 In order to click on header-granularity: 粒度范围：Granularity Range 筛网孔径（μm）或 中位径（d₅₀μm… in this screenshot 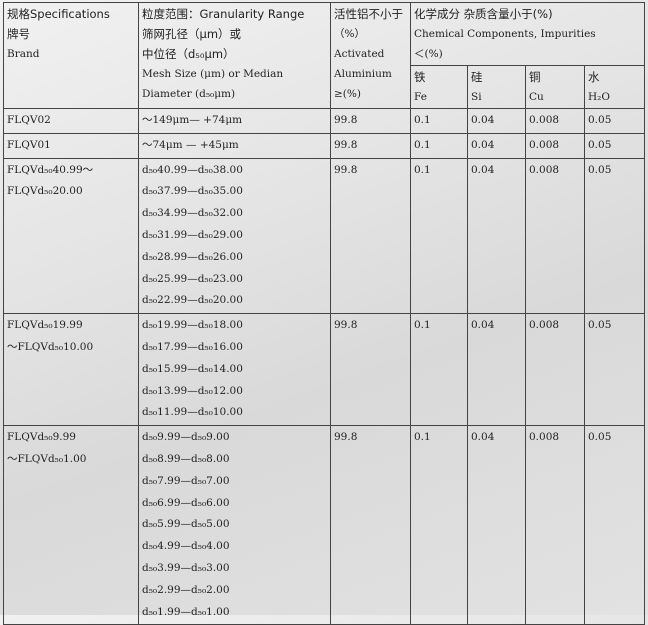, I will do `click(234, 55)`.